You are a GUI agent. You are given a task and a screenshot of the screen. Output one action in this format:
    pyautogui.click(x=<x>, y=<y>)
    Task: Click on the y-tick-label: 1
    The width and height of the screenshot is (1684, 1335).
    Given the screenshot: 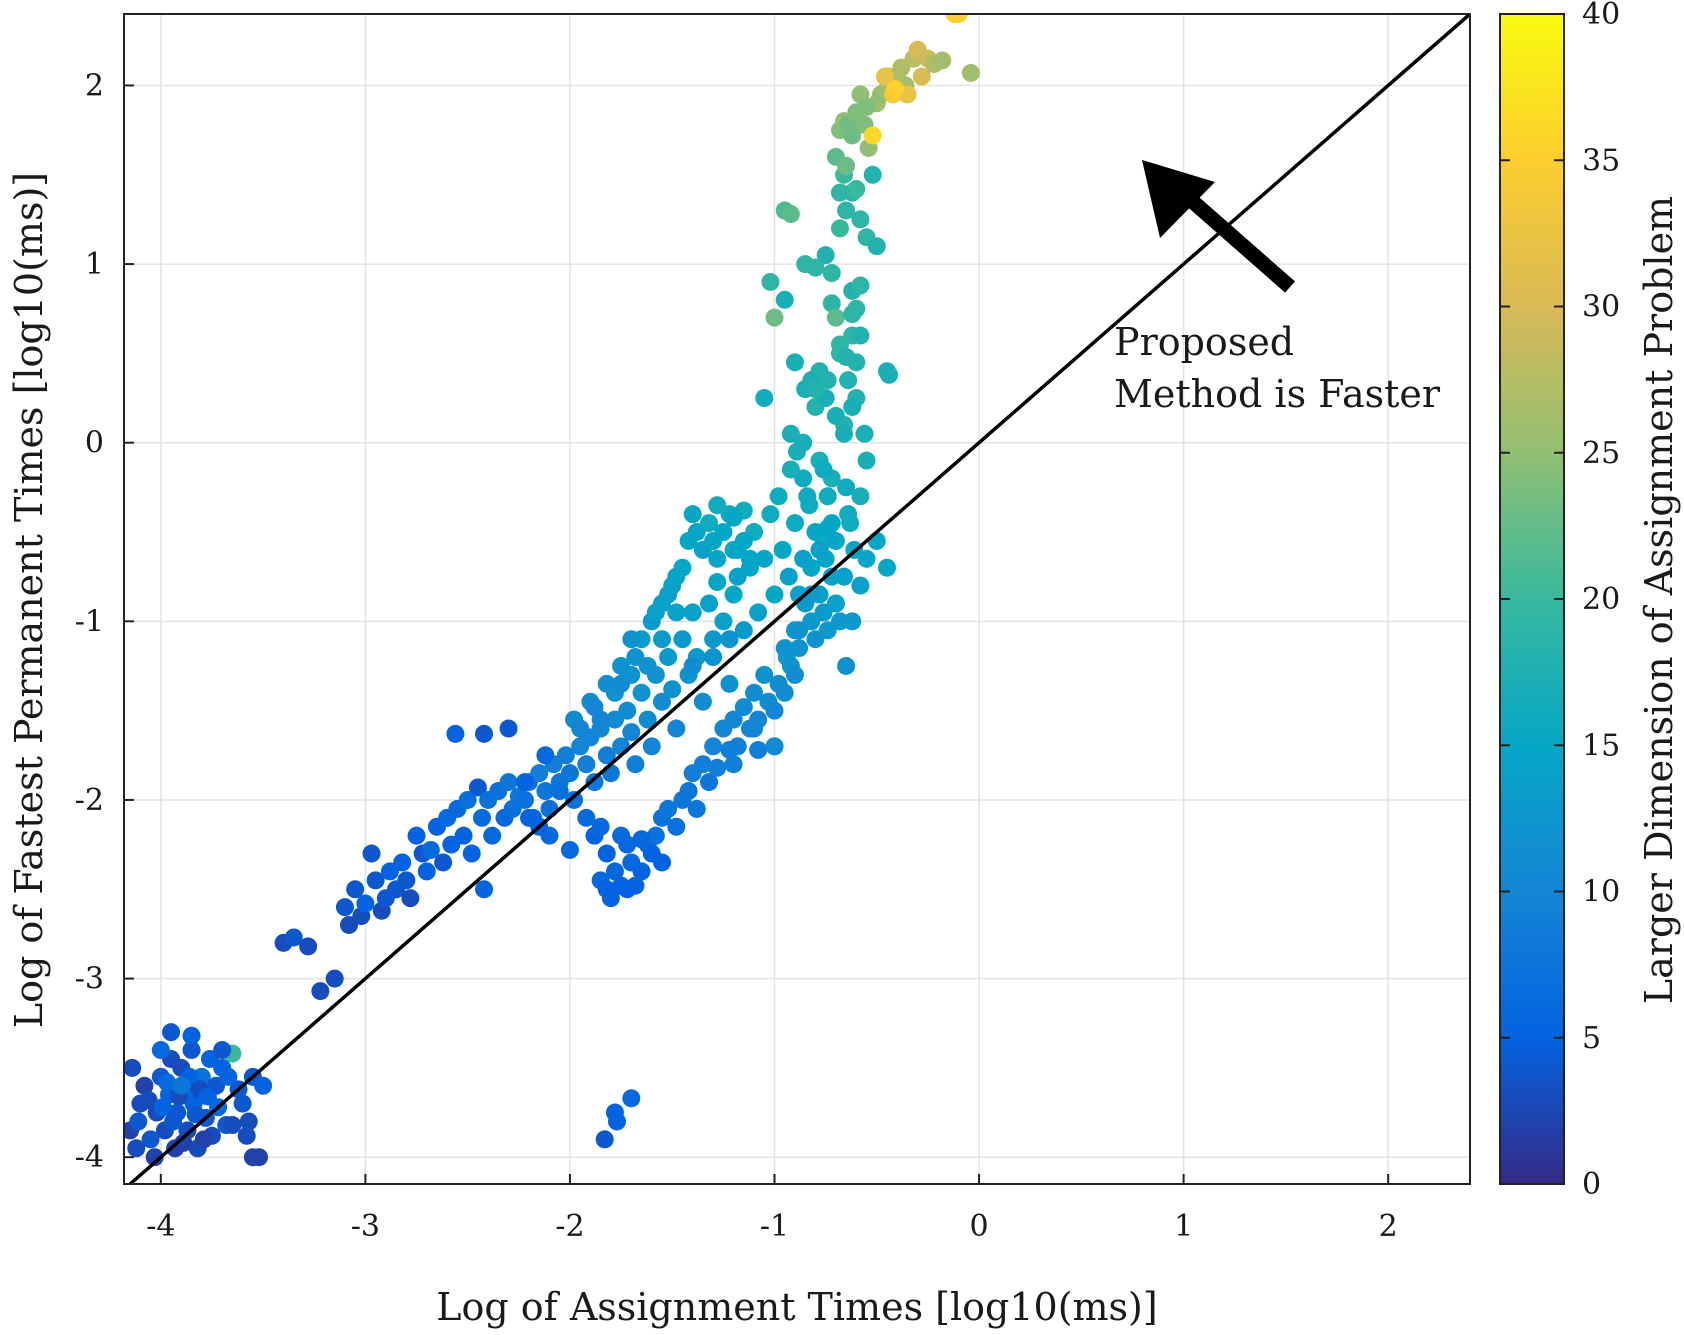 What is the action you would take?
    pyautogui.click(x=94, y=264)
    